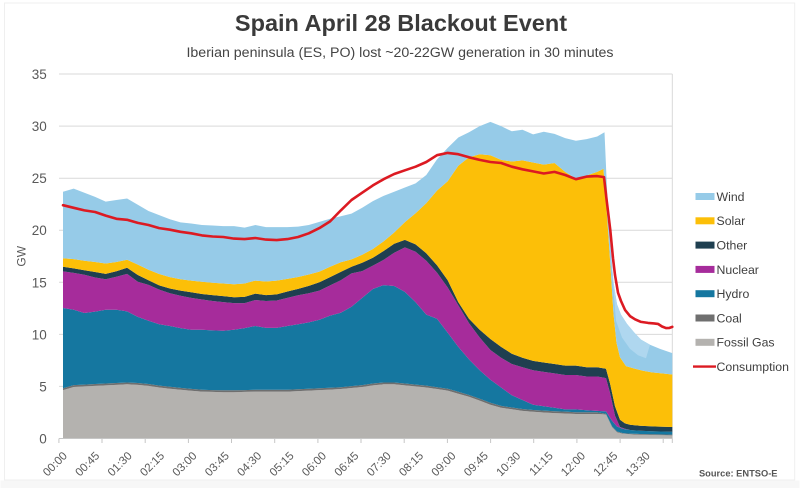 The image size is (800, 493). I want to click on svg-text: 5, so click(43, 386).